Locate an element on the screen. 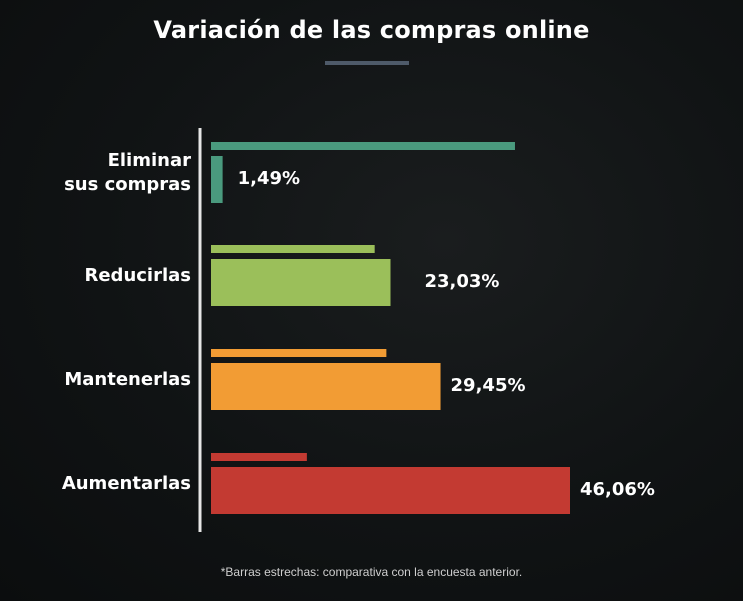  category-label: Aumentarlas is located at coordinates (126, 483).